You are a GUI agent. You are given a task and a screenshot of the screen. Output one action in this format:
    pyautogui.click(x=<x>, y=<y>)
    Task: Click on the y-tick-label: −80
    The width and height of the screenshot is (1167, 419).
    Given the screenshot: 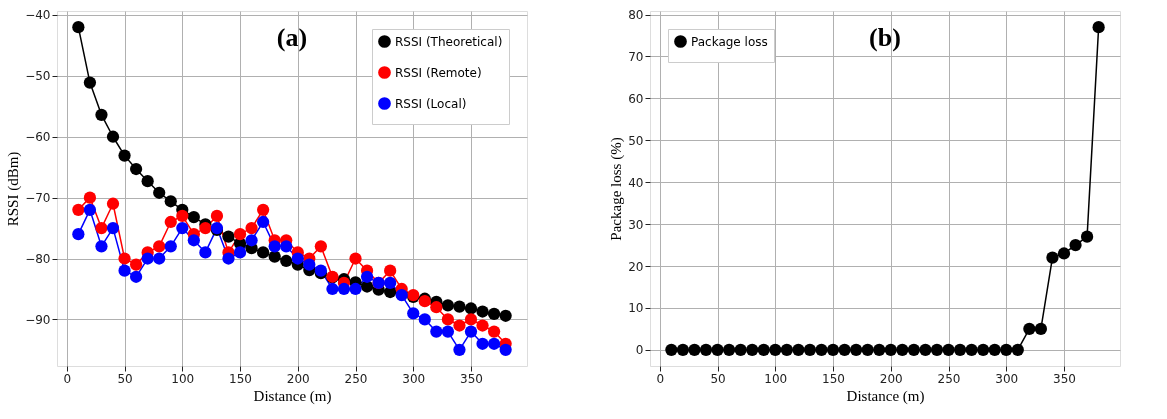 What is the action you would take?
    pyautogui.click(x=38, y=259)
    